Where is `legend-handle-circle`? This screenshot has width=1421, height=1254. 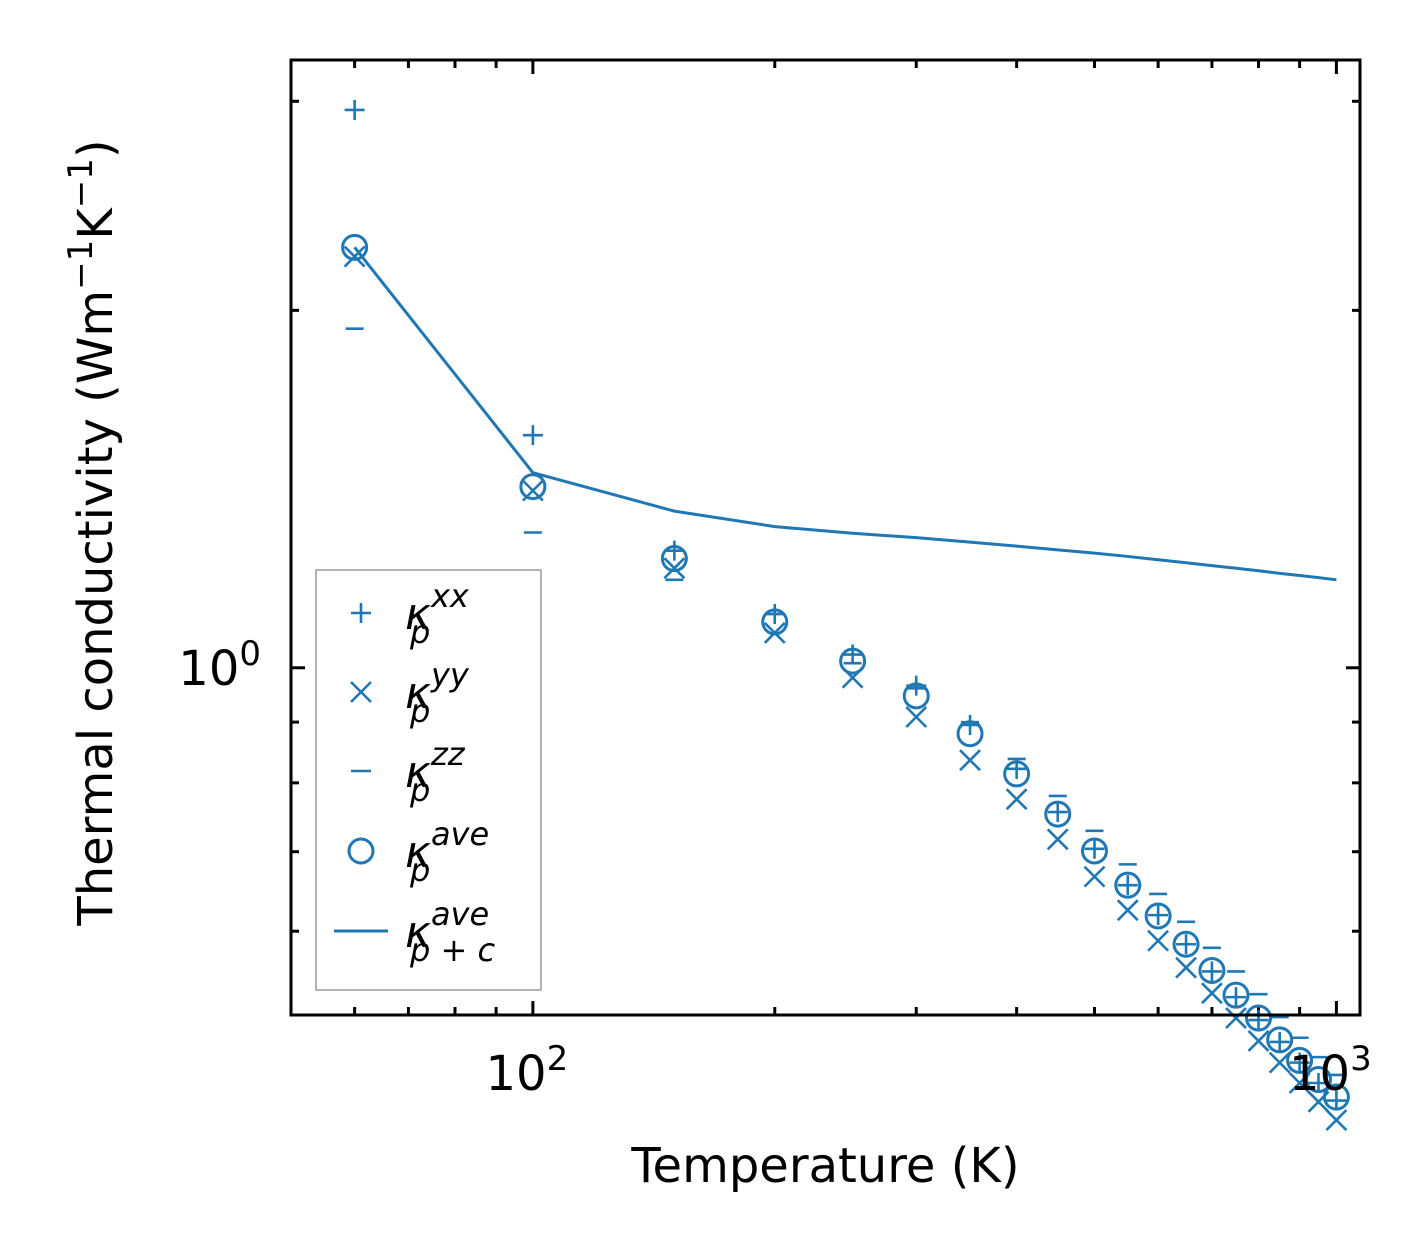
legend-handle-circle is located at coordinates (361, 851).